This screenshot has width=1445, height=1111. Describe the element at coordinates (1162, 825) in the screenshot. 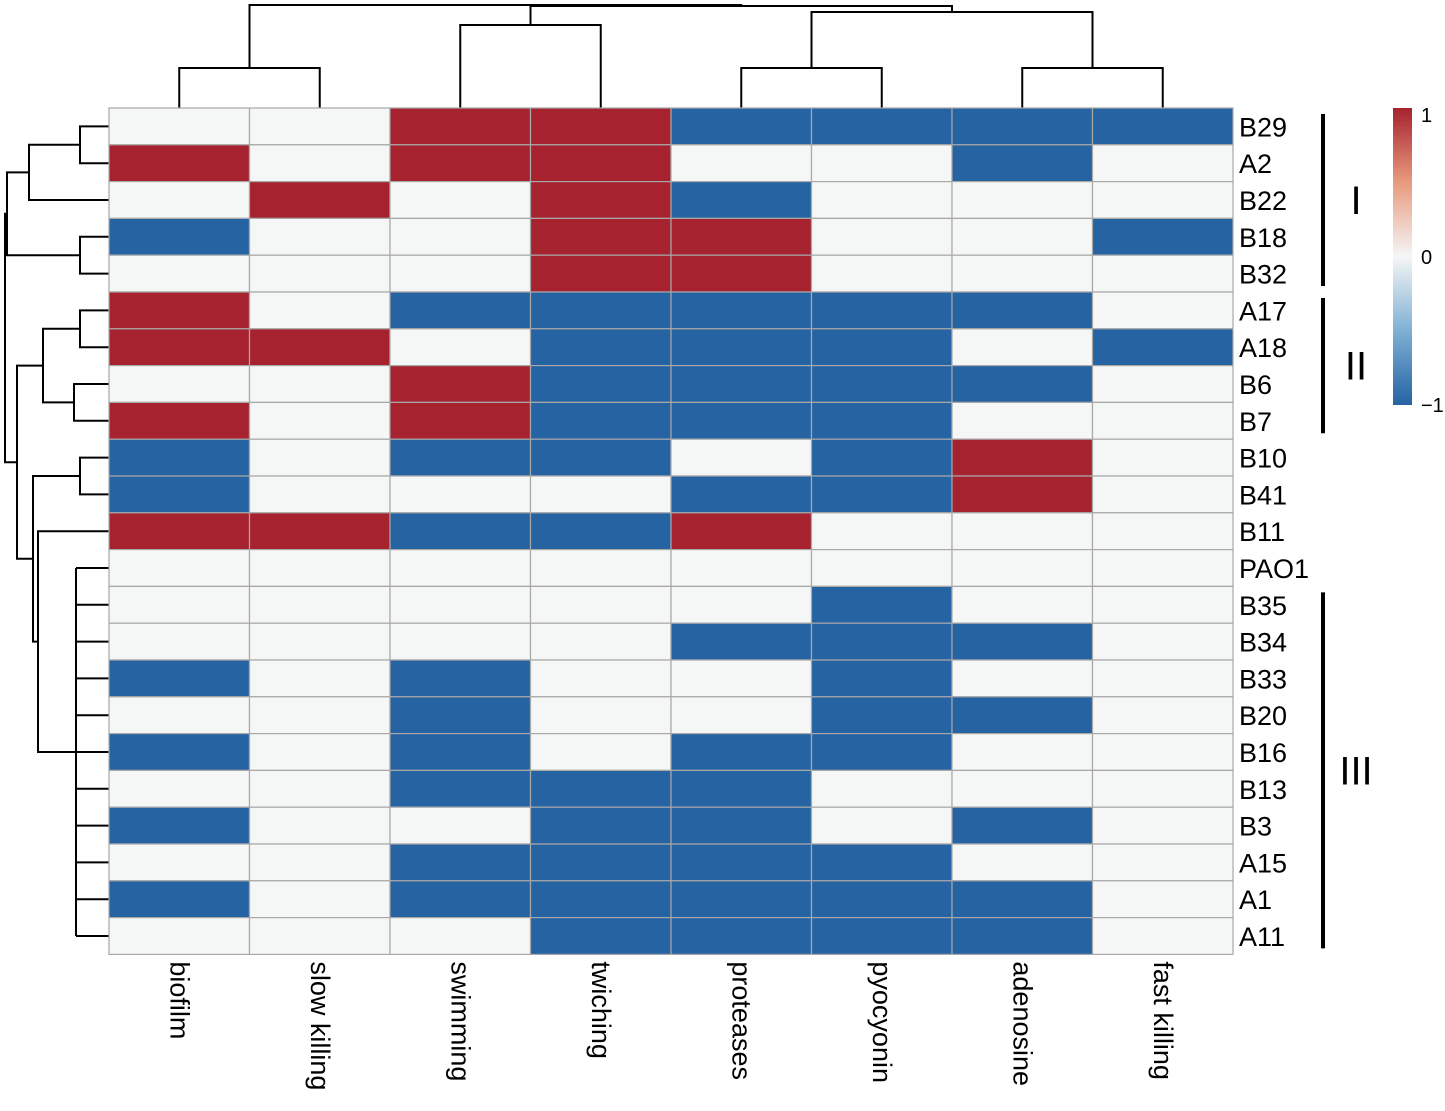

I see `cell-b3-fast-killing` at that location.